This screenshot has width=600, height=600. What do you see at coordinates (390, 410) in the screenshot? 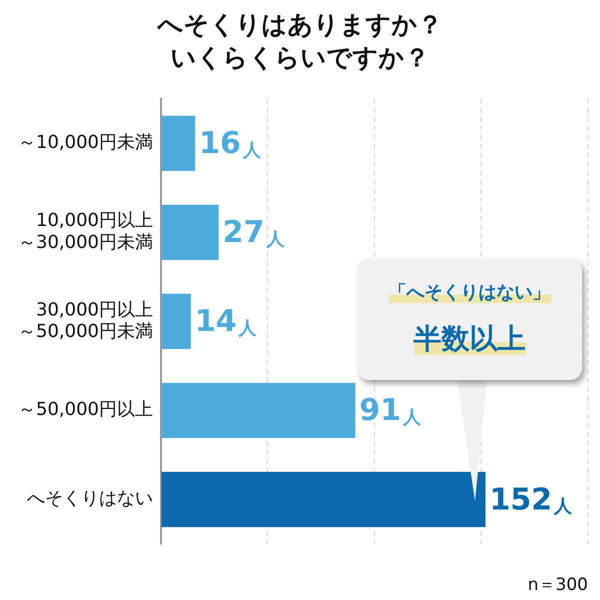
I see `data-label: 91人` at bounding box center [390, 410].